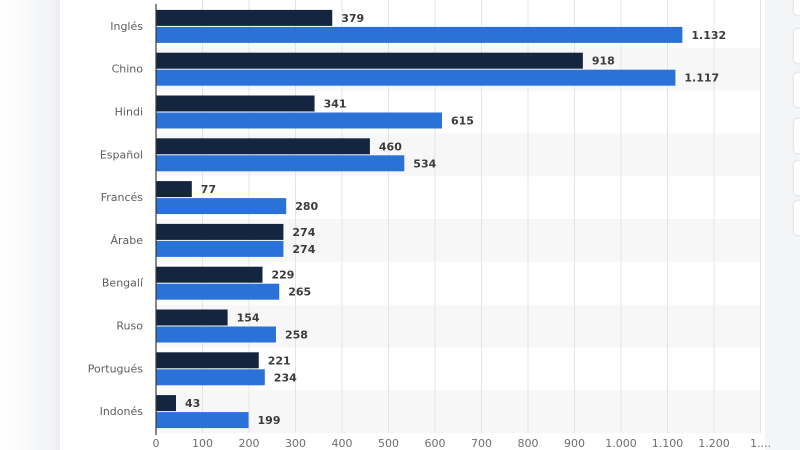  What do you see at coordinates (248, 318) in the screenshot?
I see `data-label: 154` at bounding box center [248, 318].